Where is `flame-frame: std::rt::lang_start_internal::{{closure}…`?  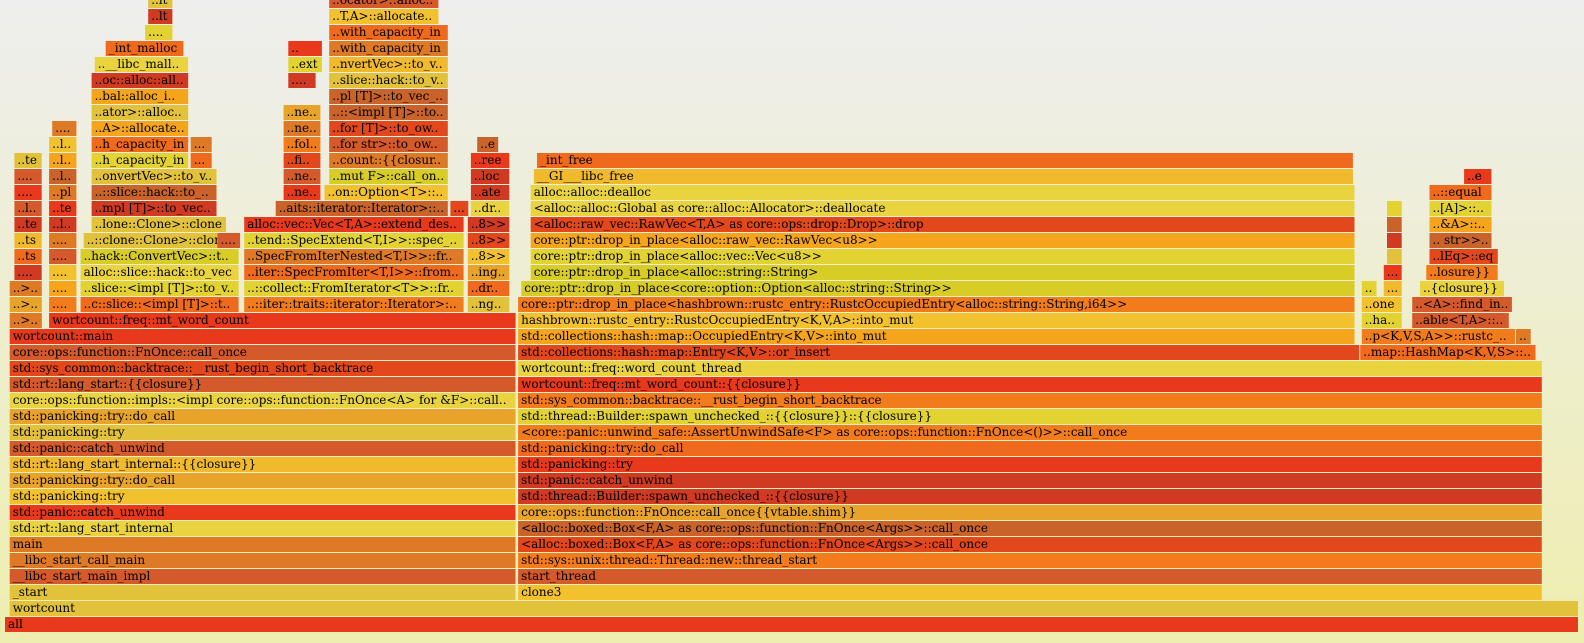
flame-frame: std::rt::lang_start_internal::{{closure}… is located at coordinates (262, 464).